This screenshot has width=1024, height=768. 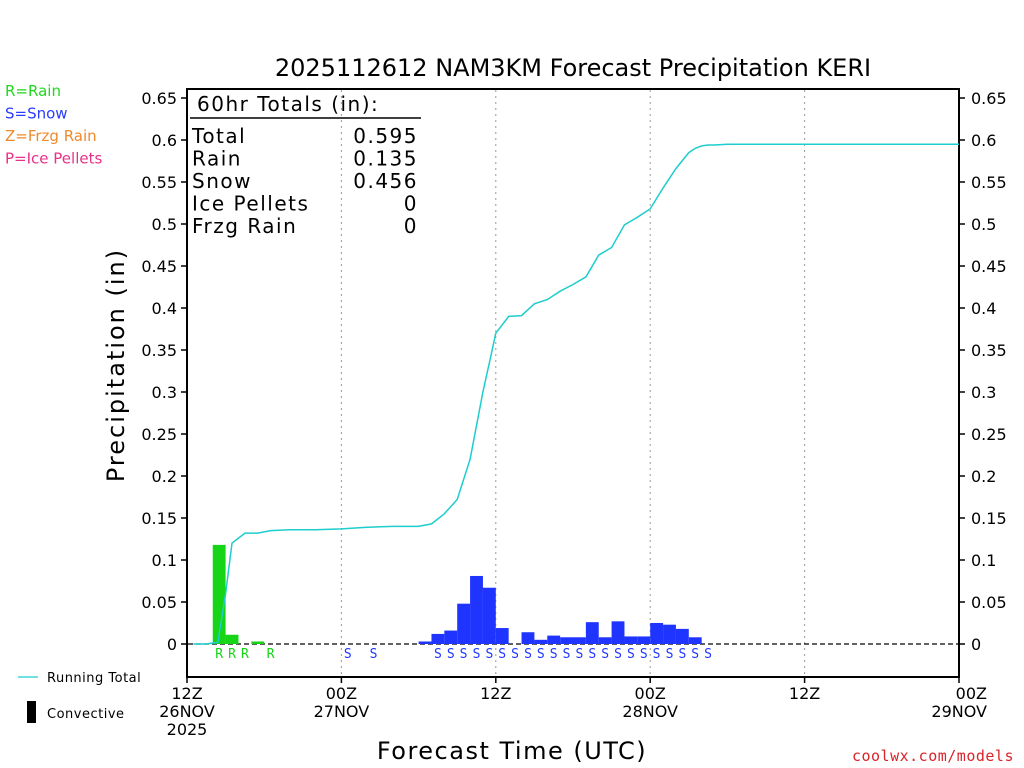 What do you see at coordinates (976, 644) in the screenshot?
I see `y-tick-label-right: 0` at bounding box center [976, 644].